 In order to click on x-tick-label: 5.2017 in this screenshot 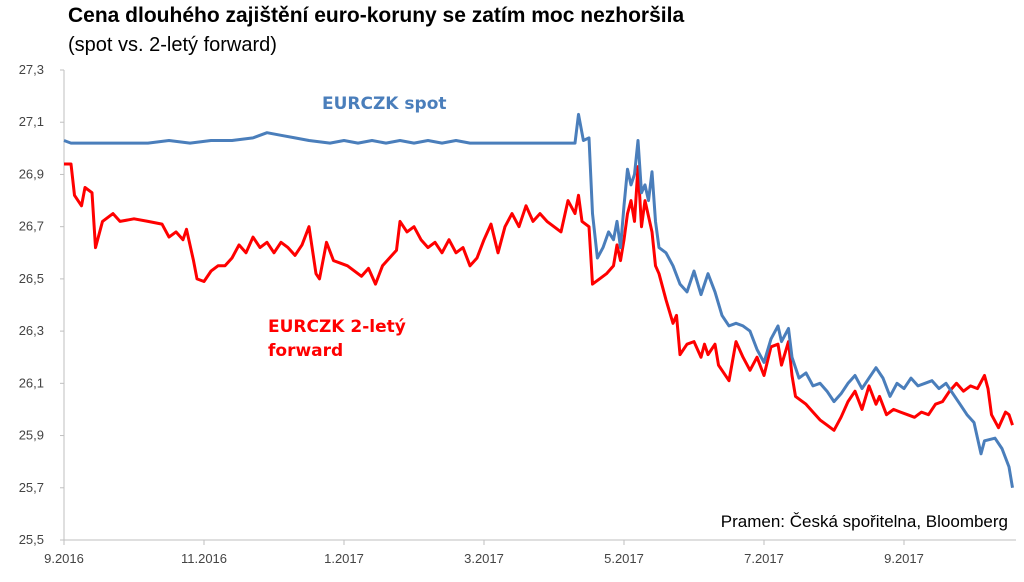, I will do `click(624, 558)`.